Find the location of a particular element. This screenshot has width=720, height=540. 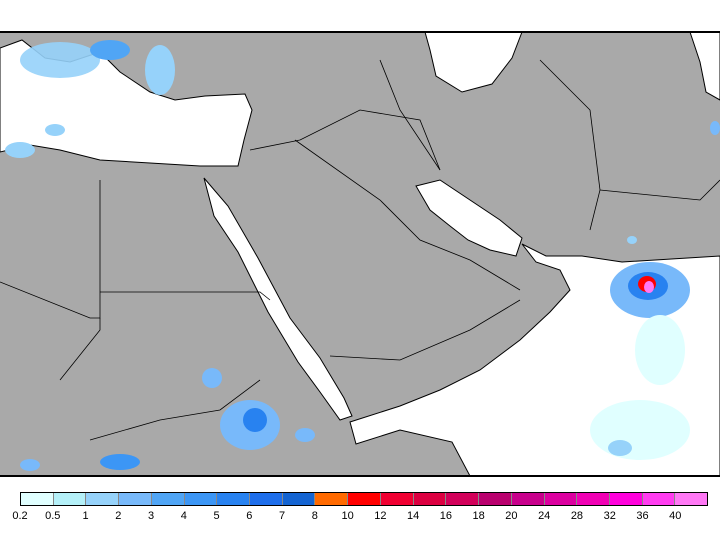

legend-label: 0.5 is located at coordinates (53, 516).